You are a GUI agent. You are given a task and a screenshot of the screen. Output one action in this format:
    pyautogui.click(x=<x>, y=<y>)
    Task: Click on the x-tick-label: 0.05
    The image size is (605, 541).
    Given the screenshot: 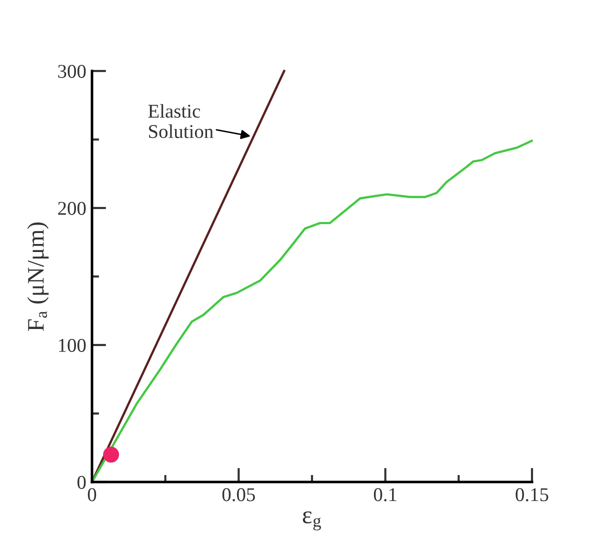 What is the action you would take?
    pyautogui.click(x=238, y=495)
    